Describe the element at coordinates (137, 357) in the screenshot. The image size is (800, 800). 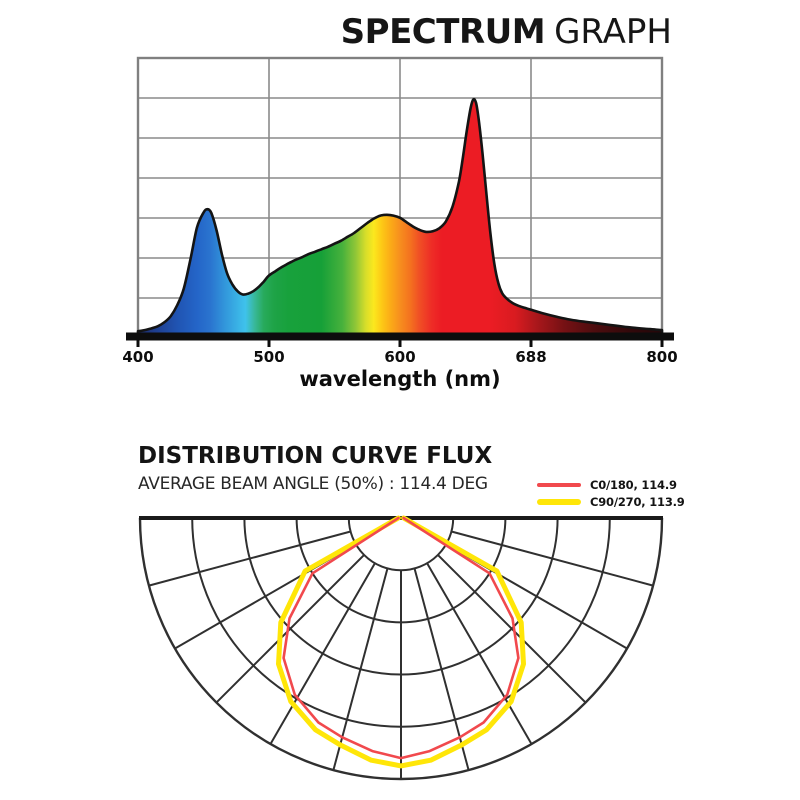
I see `x-tick-label: 400` at that location.